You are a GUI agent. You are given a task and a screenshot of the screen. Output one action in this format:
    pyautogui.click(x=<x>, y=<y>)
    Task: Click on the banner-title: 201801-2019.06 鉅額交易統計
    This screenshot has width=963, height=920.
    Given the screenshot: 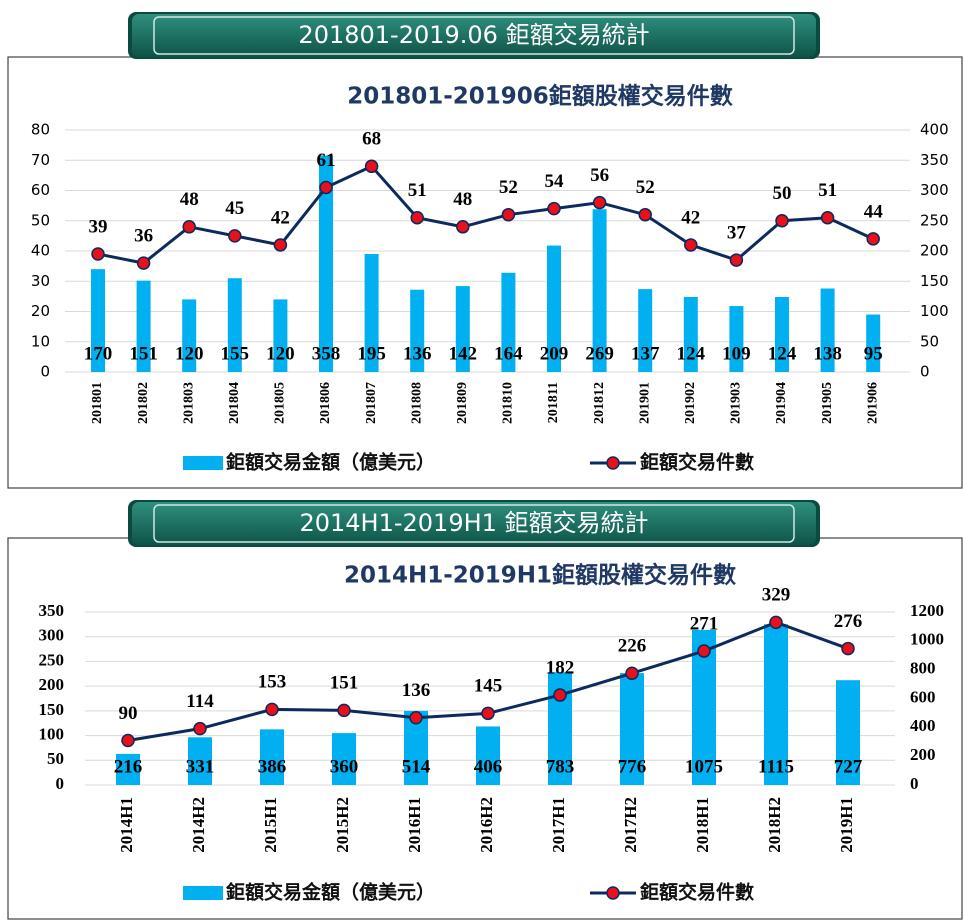 What is the action you would take?
    pyautogui.click(x=473, y=35)
    